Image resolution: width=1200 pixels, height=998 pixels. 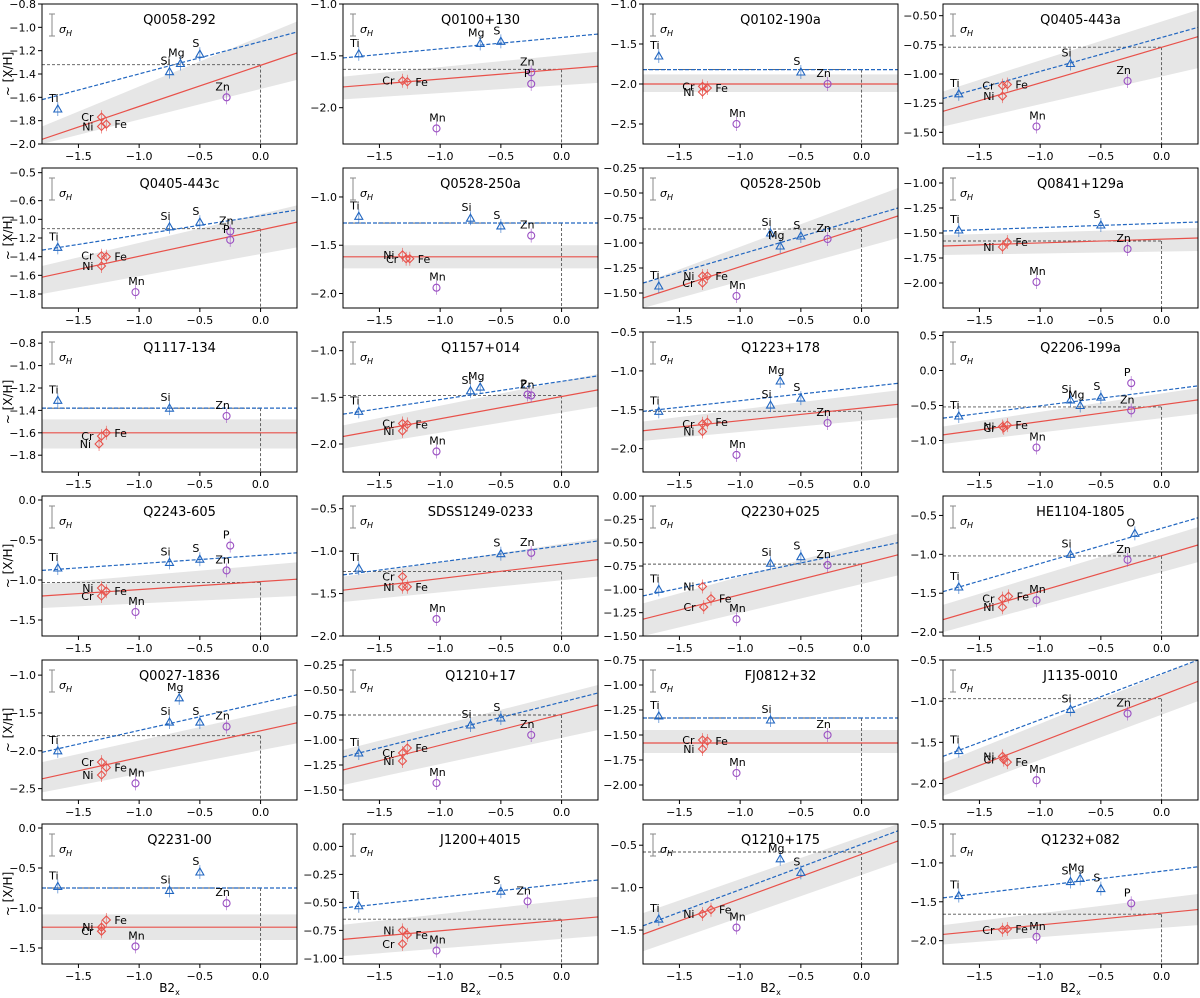 What do you see at coordinates (22, 5) in the screenshot?
I see `y-tick-label: −0.8` at bounding box center [22, 5].